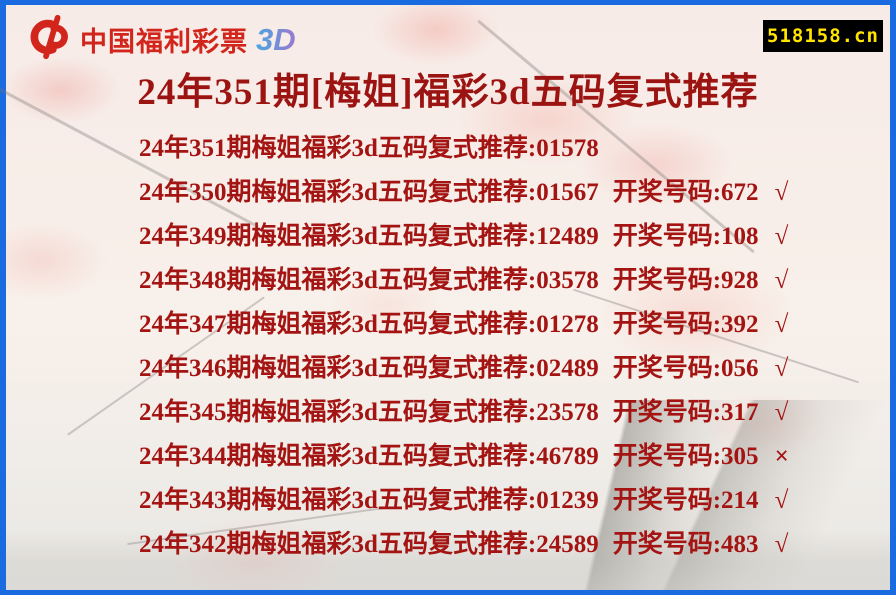  I want to click on miss-mark: ×, so click(781, 456).